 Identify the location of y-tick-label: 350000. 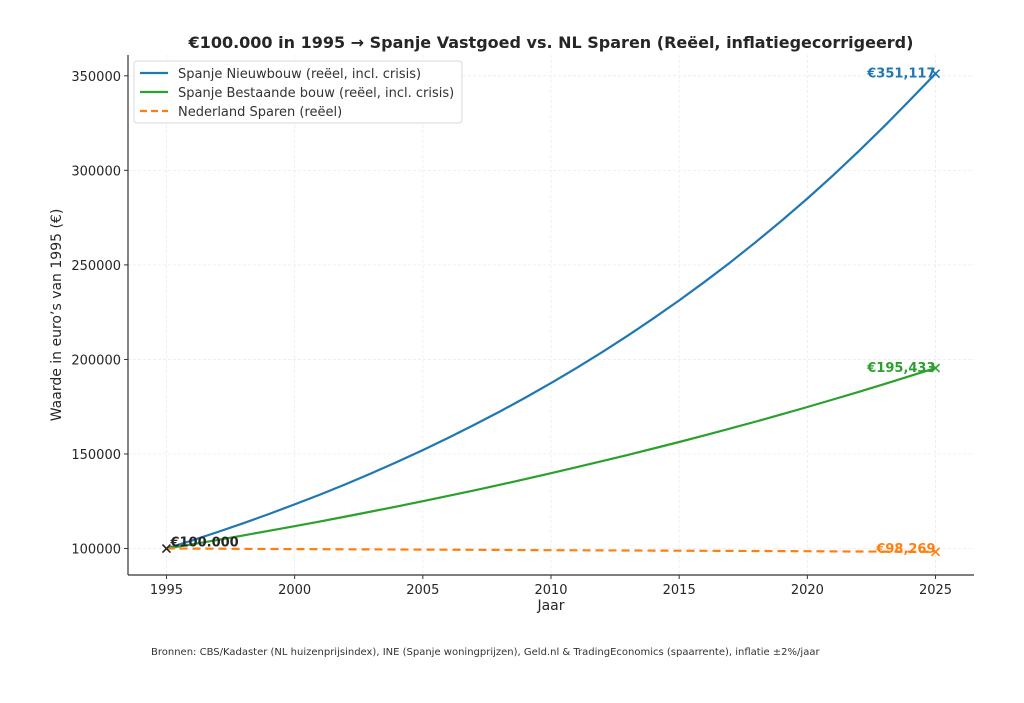
(96, 77).